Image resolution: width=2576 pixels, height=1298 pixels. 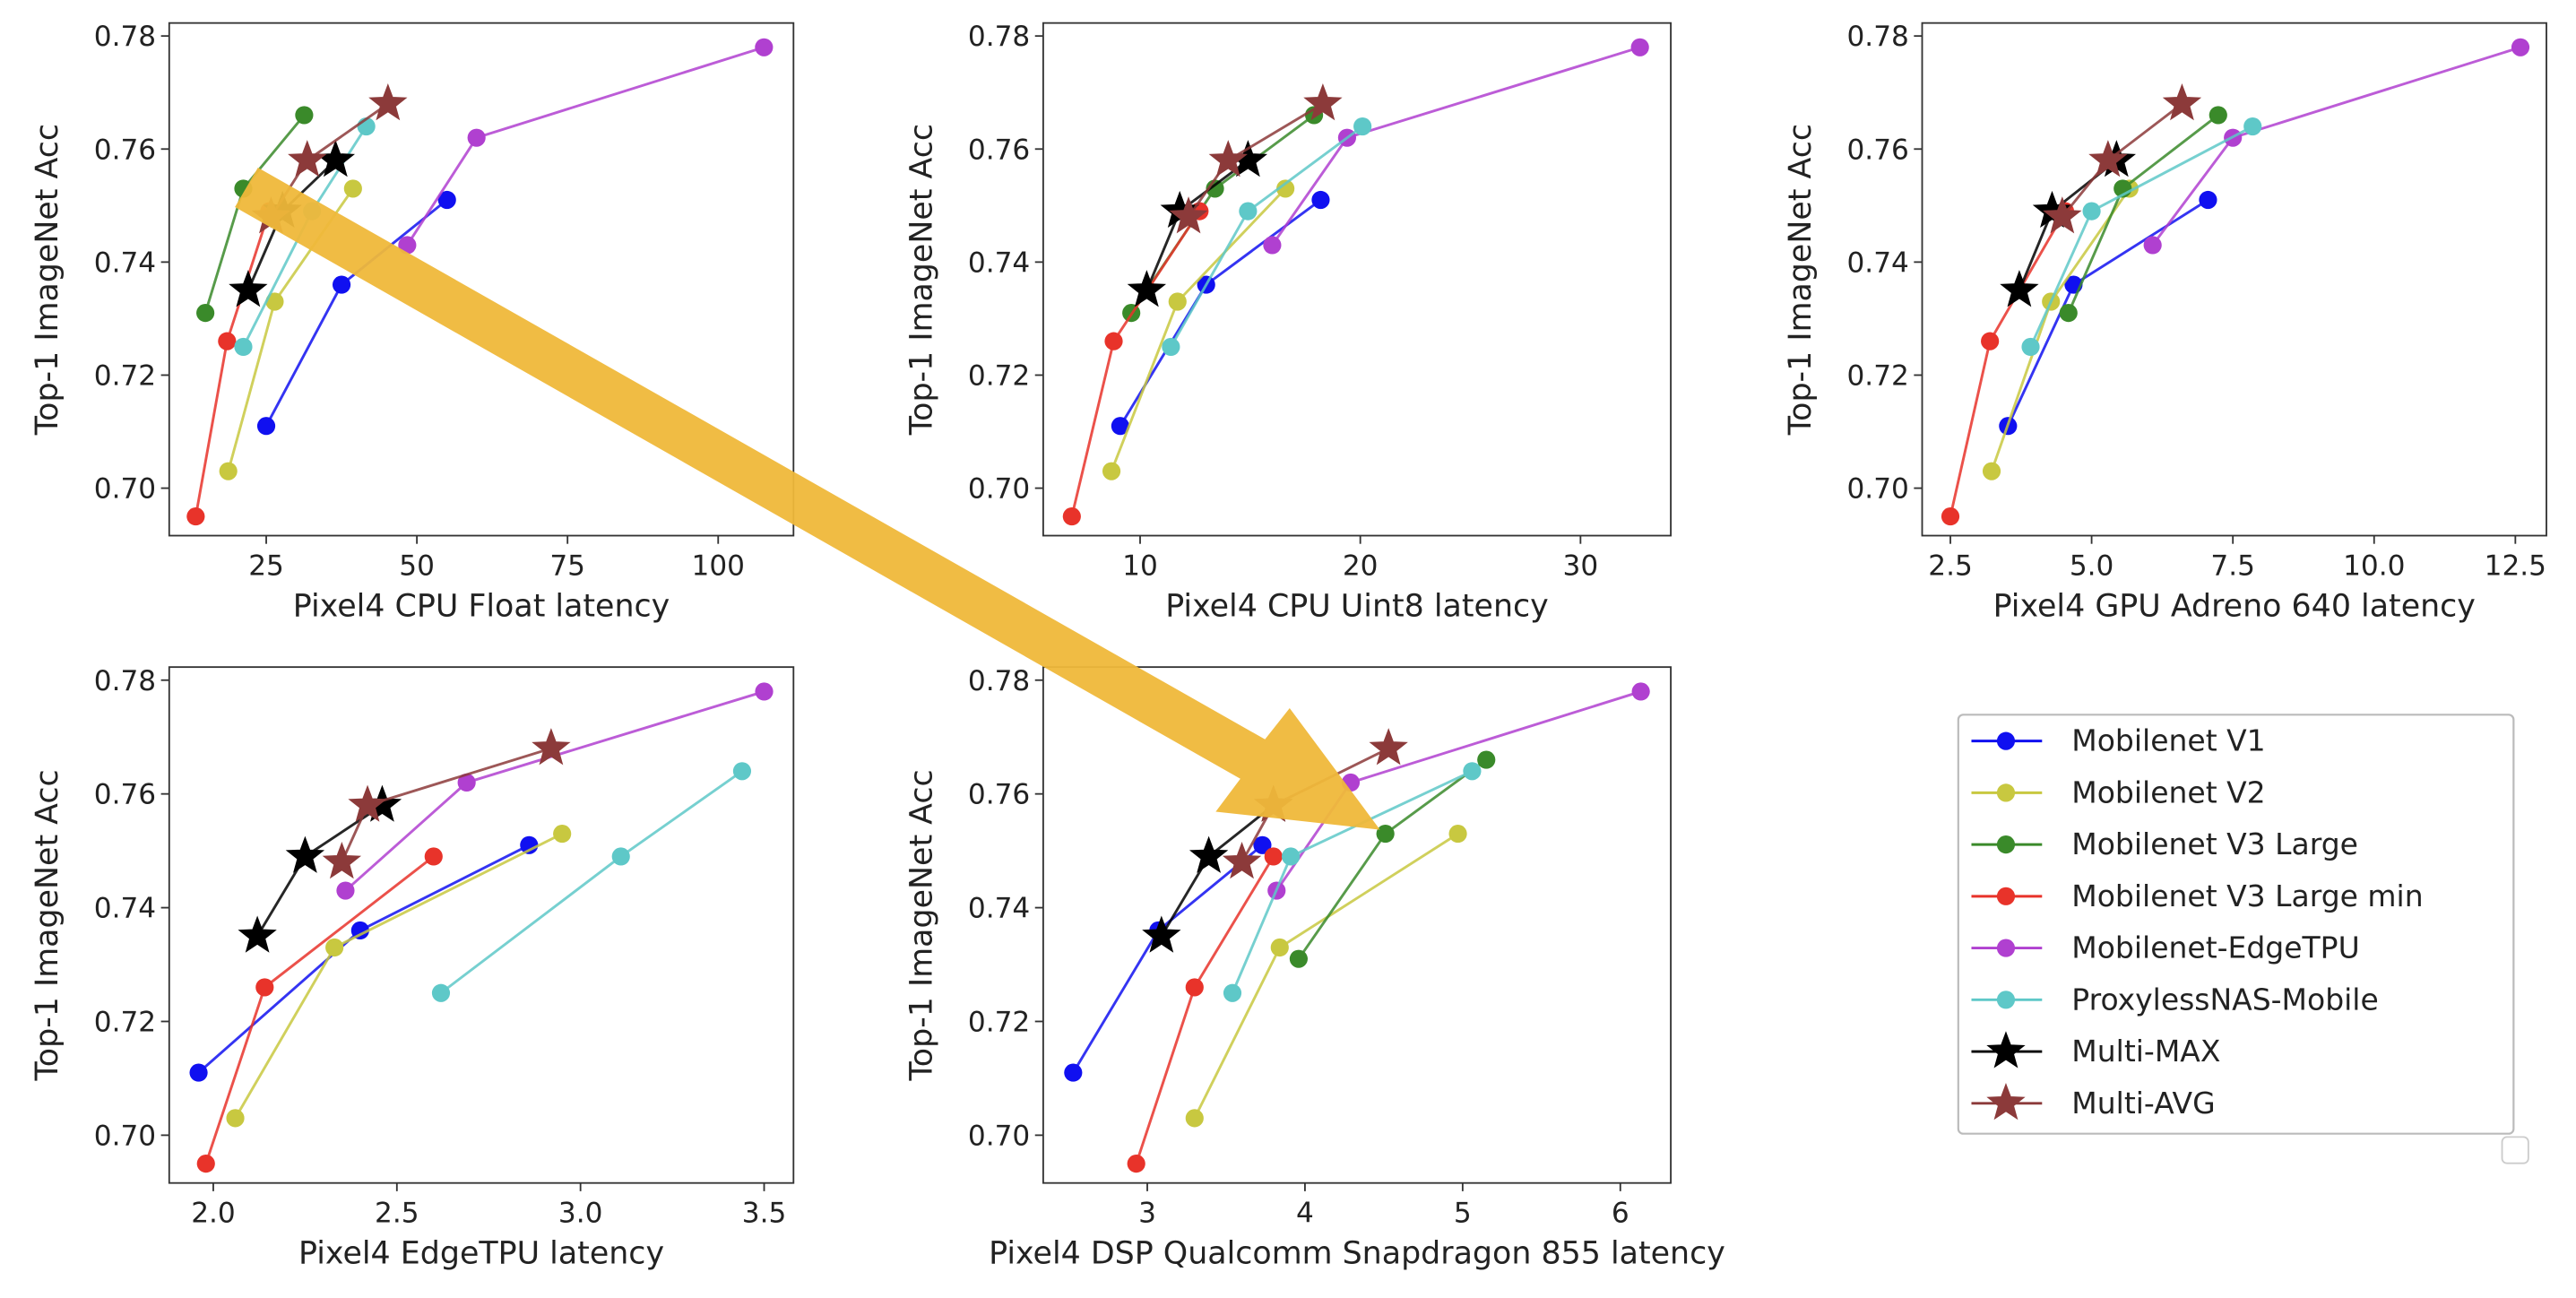 I want to click on x-tick-label: 5, so click(x=1463, y=1214).